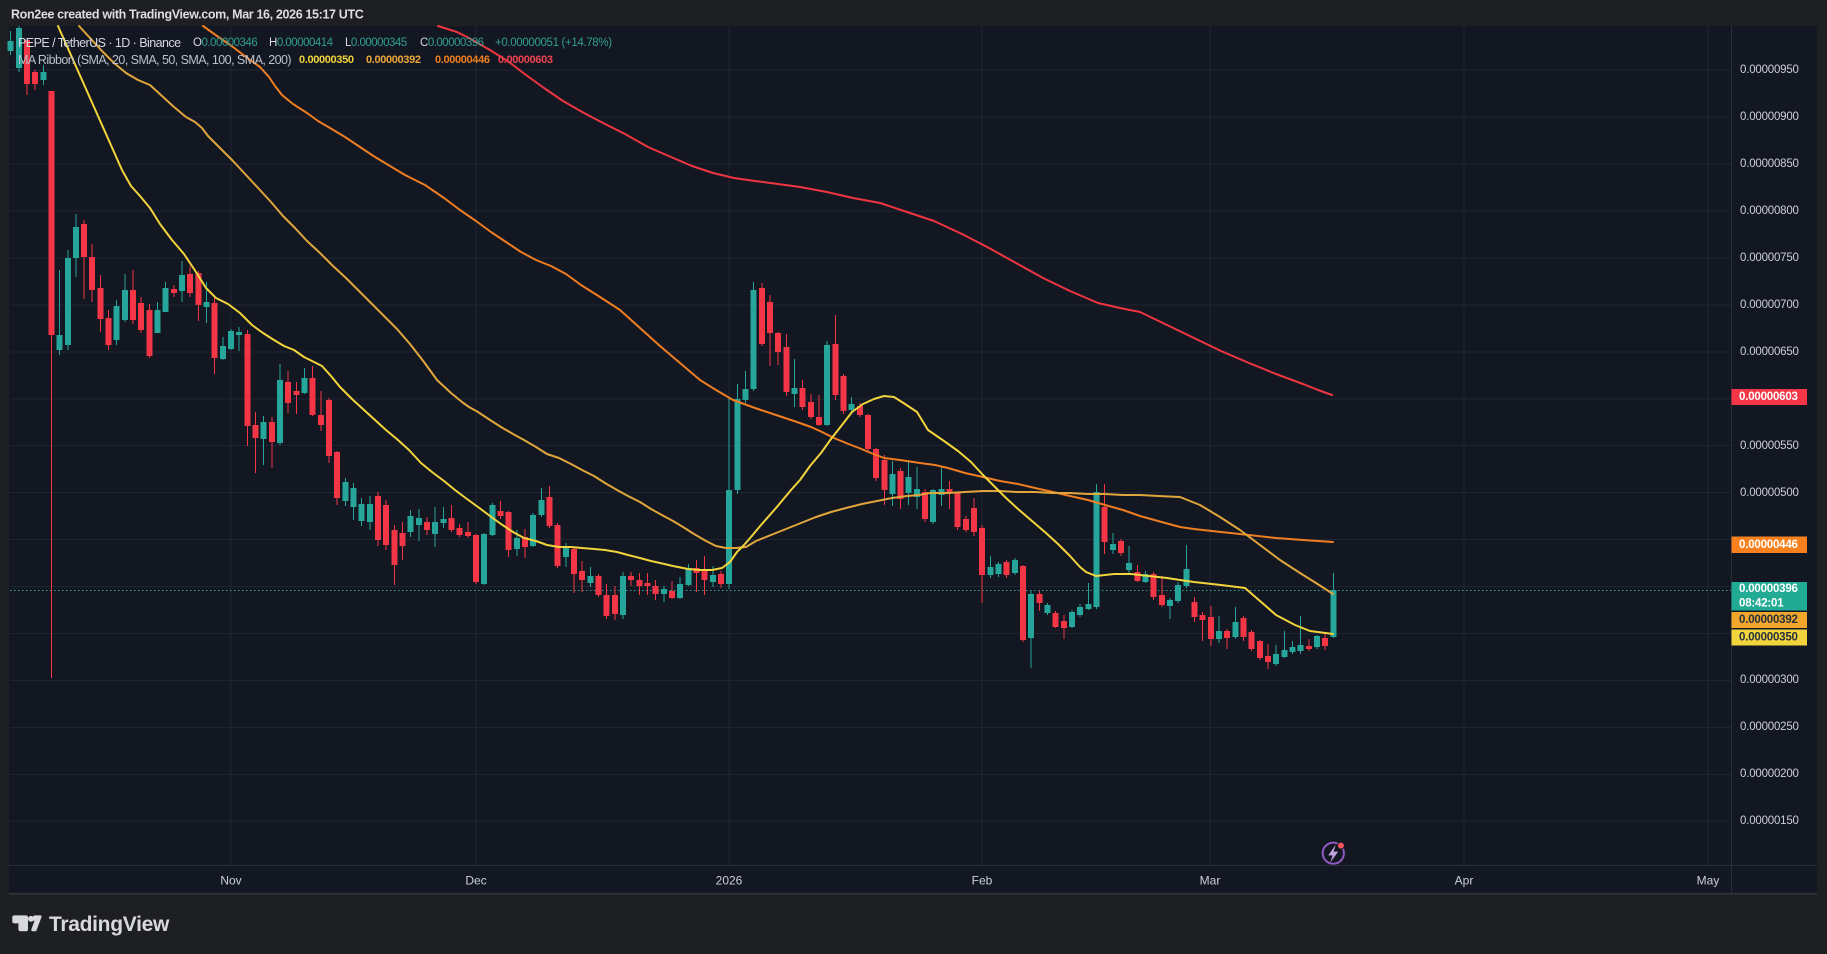 This screenshot has height=954, width=1827. I want to click on svg-text: 2026, so click(729, 881).